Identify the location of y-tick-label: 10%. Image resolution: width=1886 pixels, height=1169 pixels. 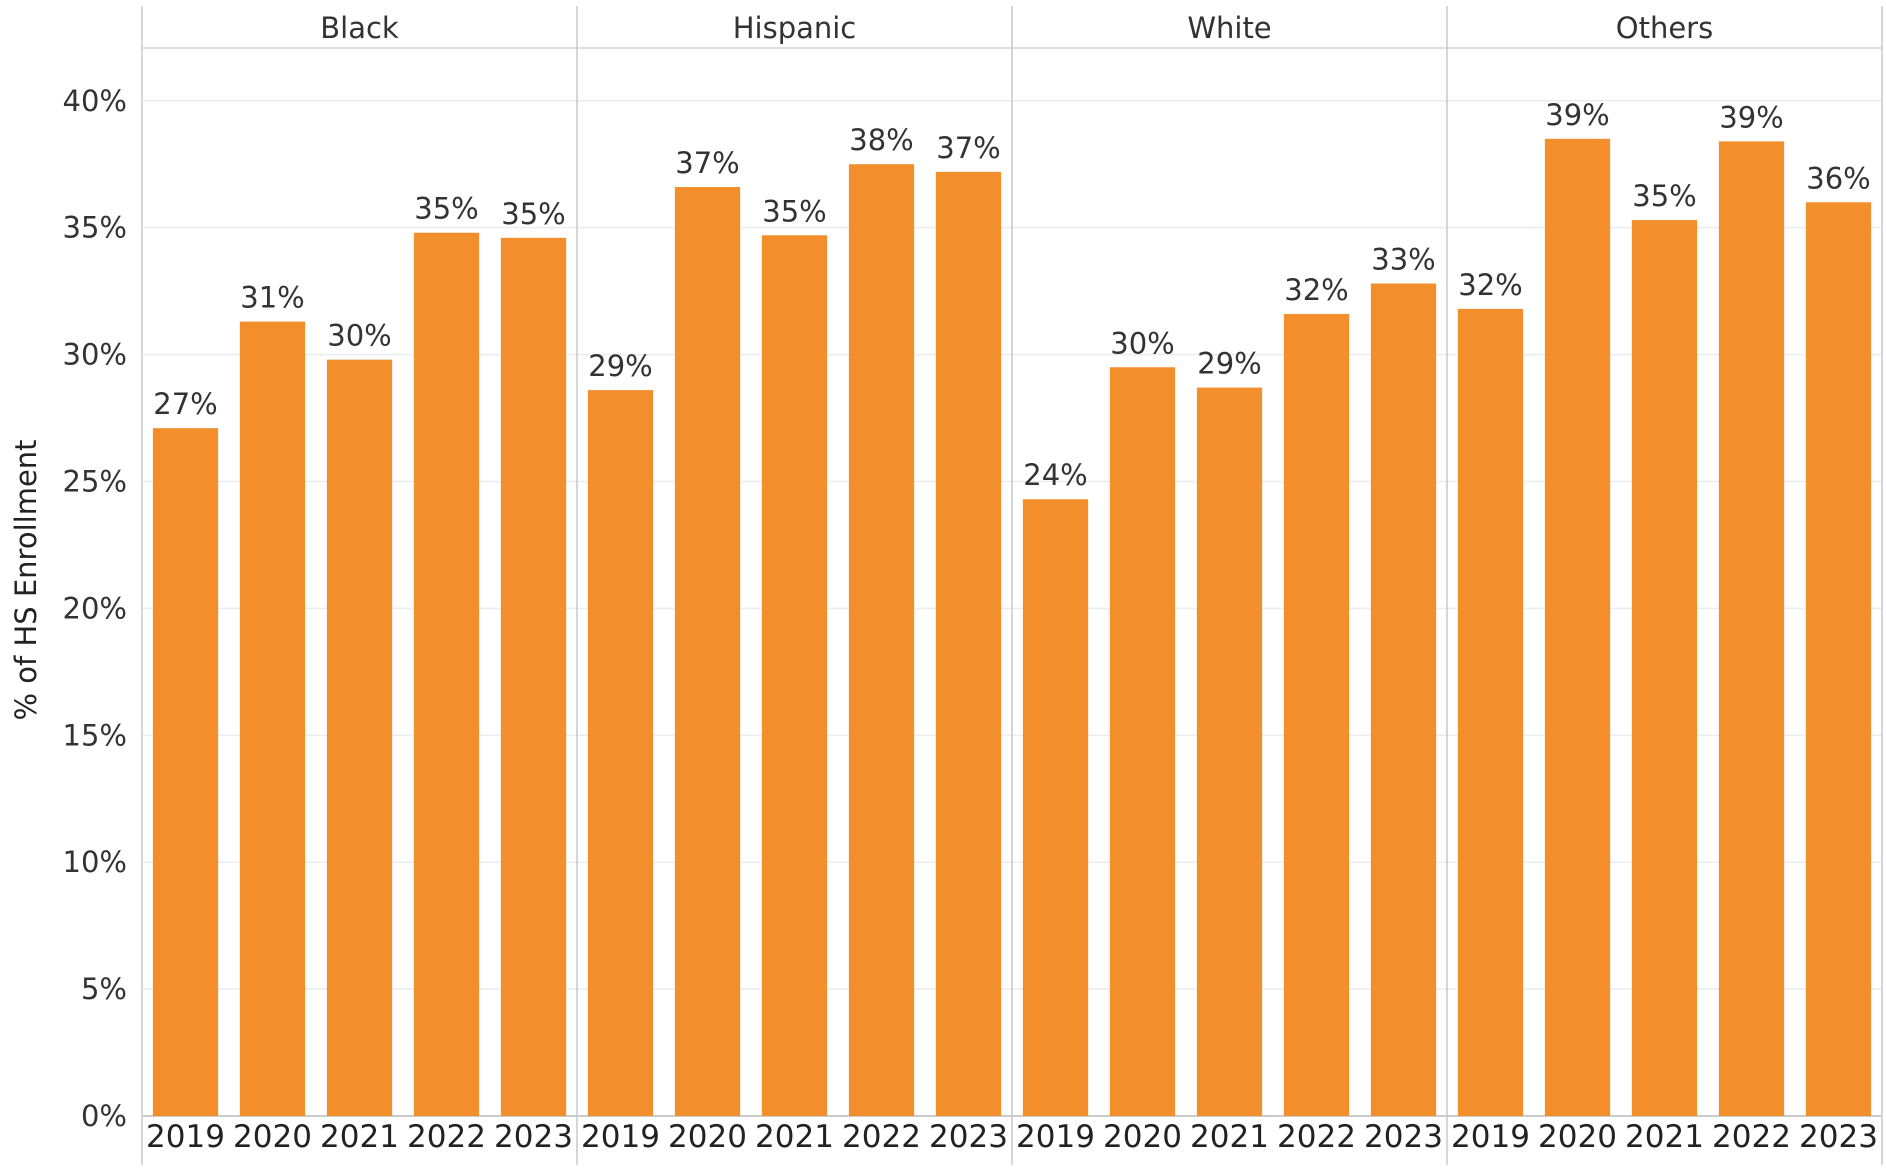
(95, 862).